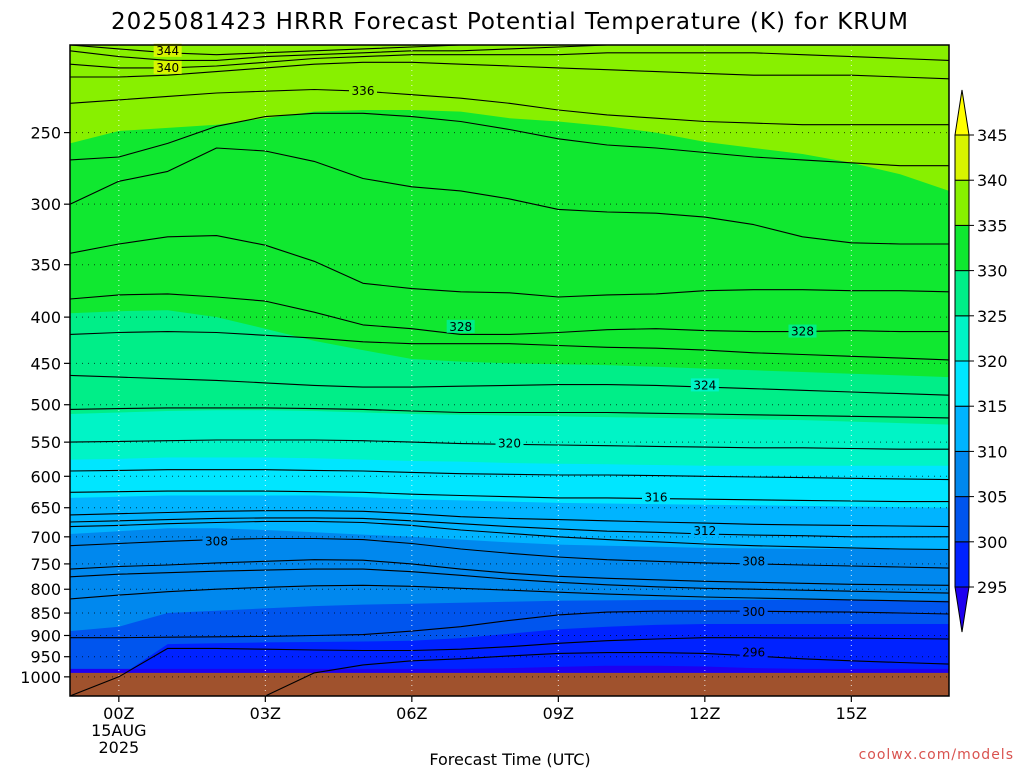  I want to click on x-tick-label: 03Z, so click(265, 713).